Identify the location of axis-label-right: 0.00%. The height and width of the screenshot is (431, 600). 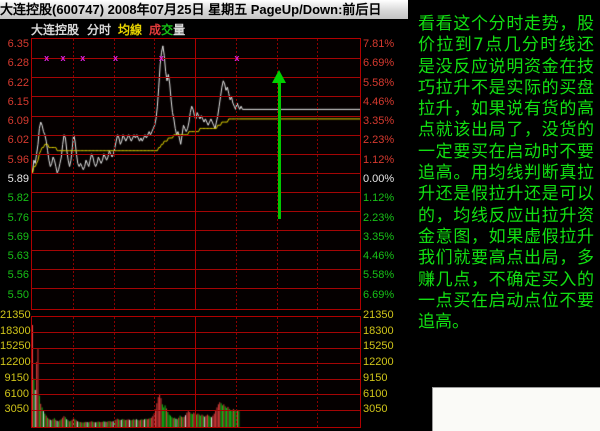
(379, 179).